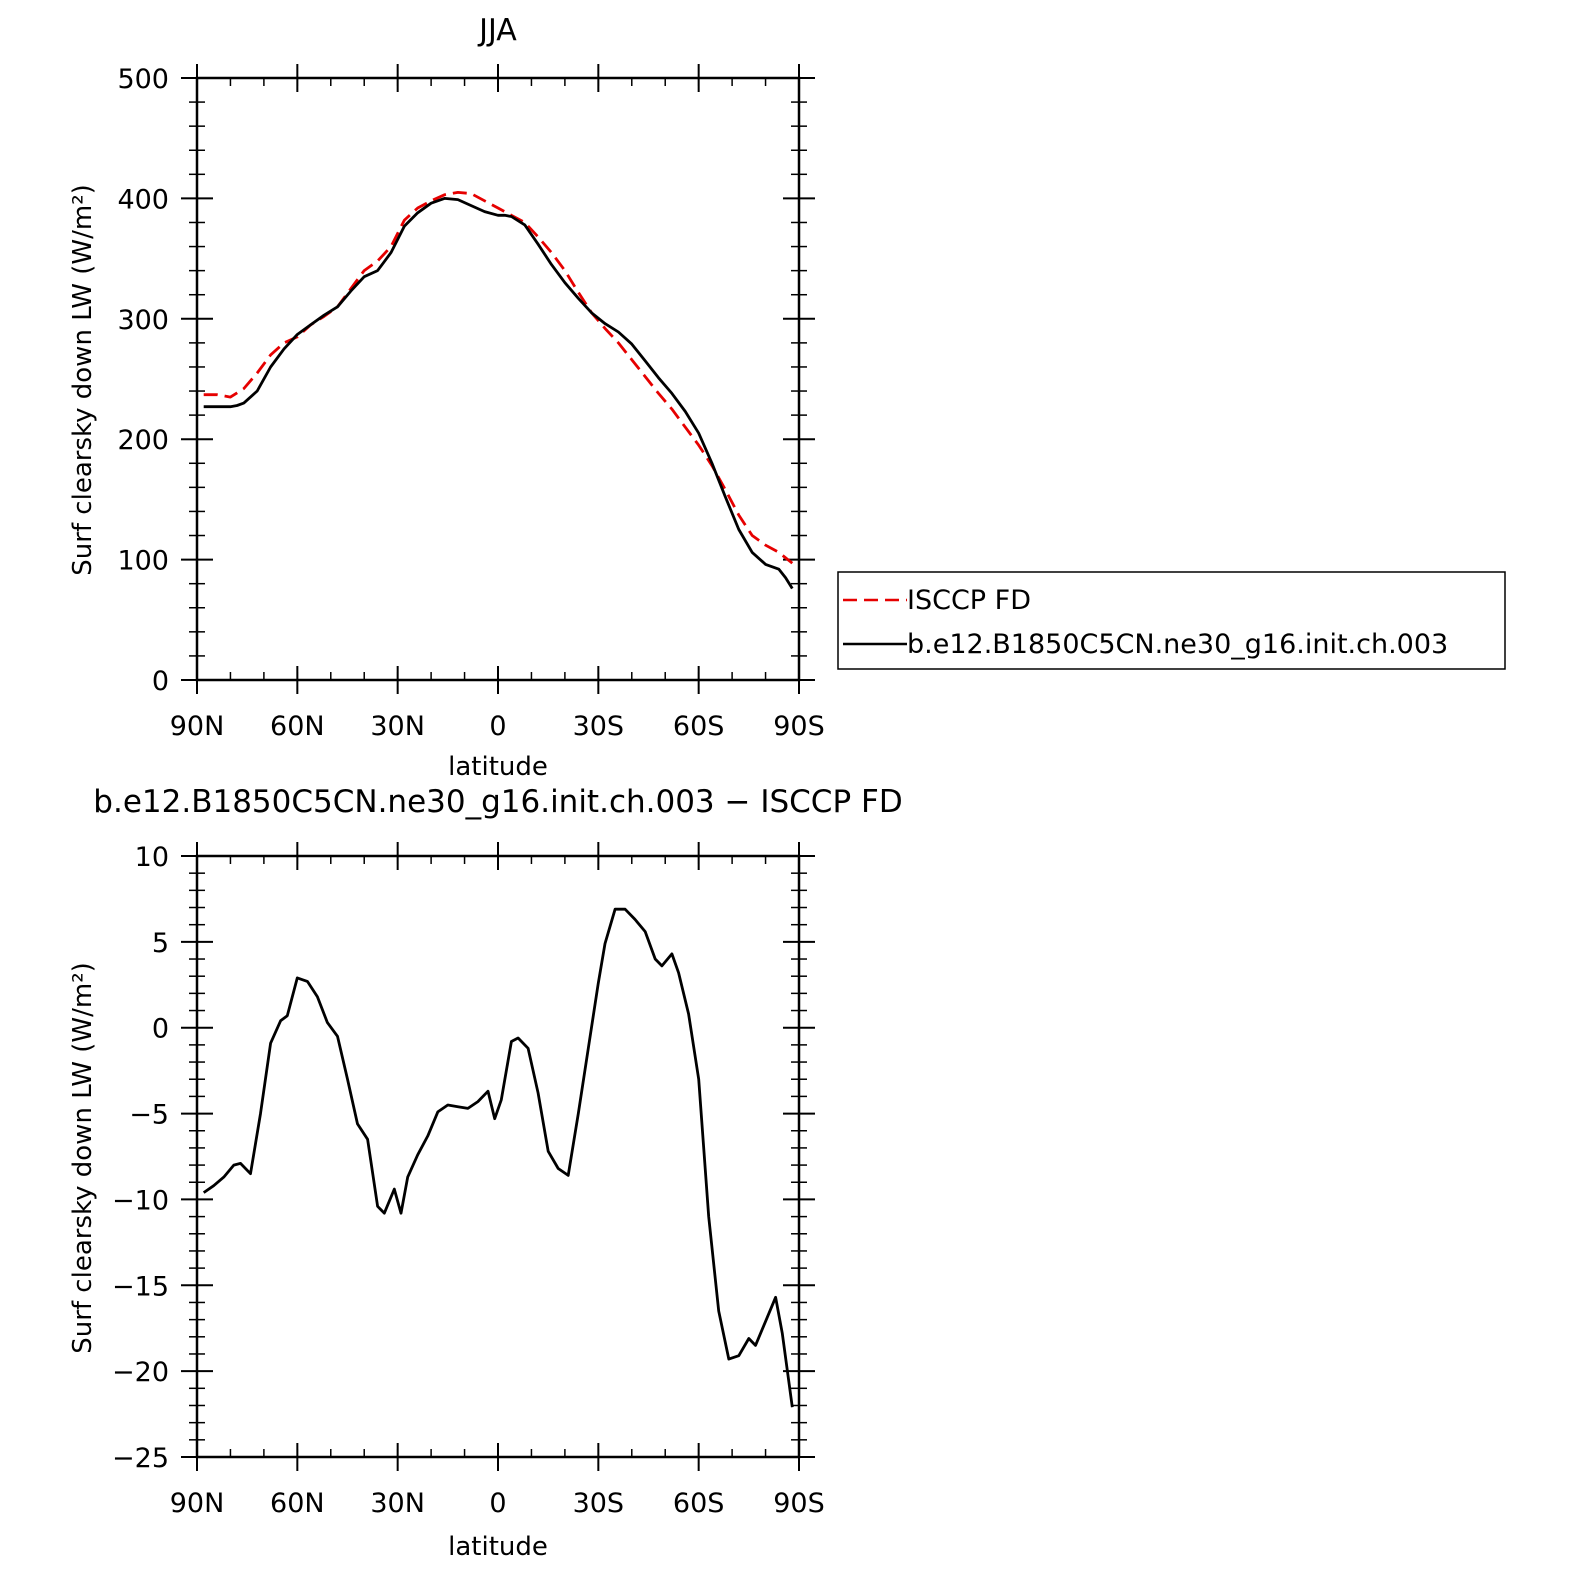 The image size is (1572, 1569). Describe the element at coordinates (152, 857) in the screenshot. I see `y-tick-label: 10` at that location.